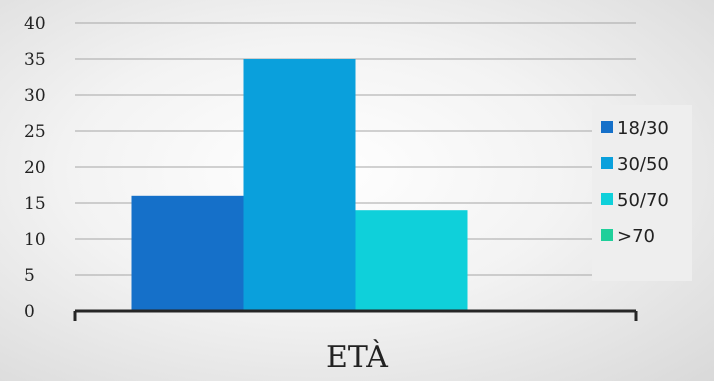 The image size is (714, 381). What do you see at coordinates (35, 132) in the screenshot?
I see `y-tick-label: 25` at bounding box center [35, 132].